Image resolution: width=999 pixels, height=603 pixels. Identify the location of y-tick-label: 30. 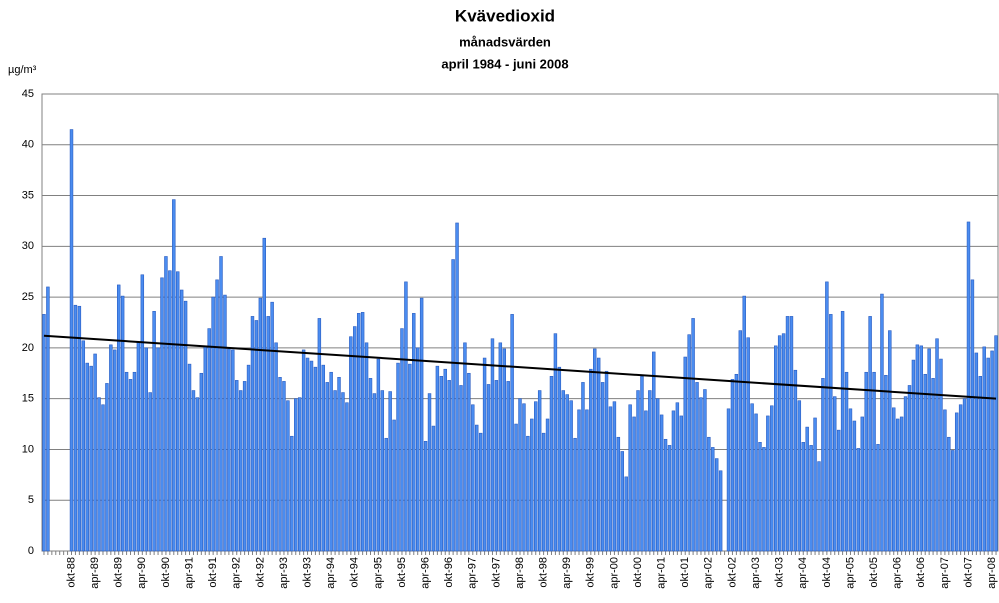
(28, 246).